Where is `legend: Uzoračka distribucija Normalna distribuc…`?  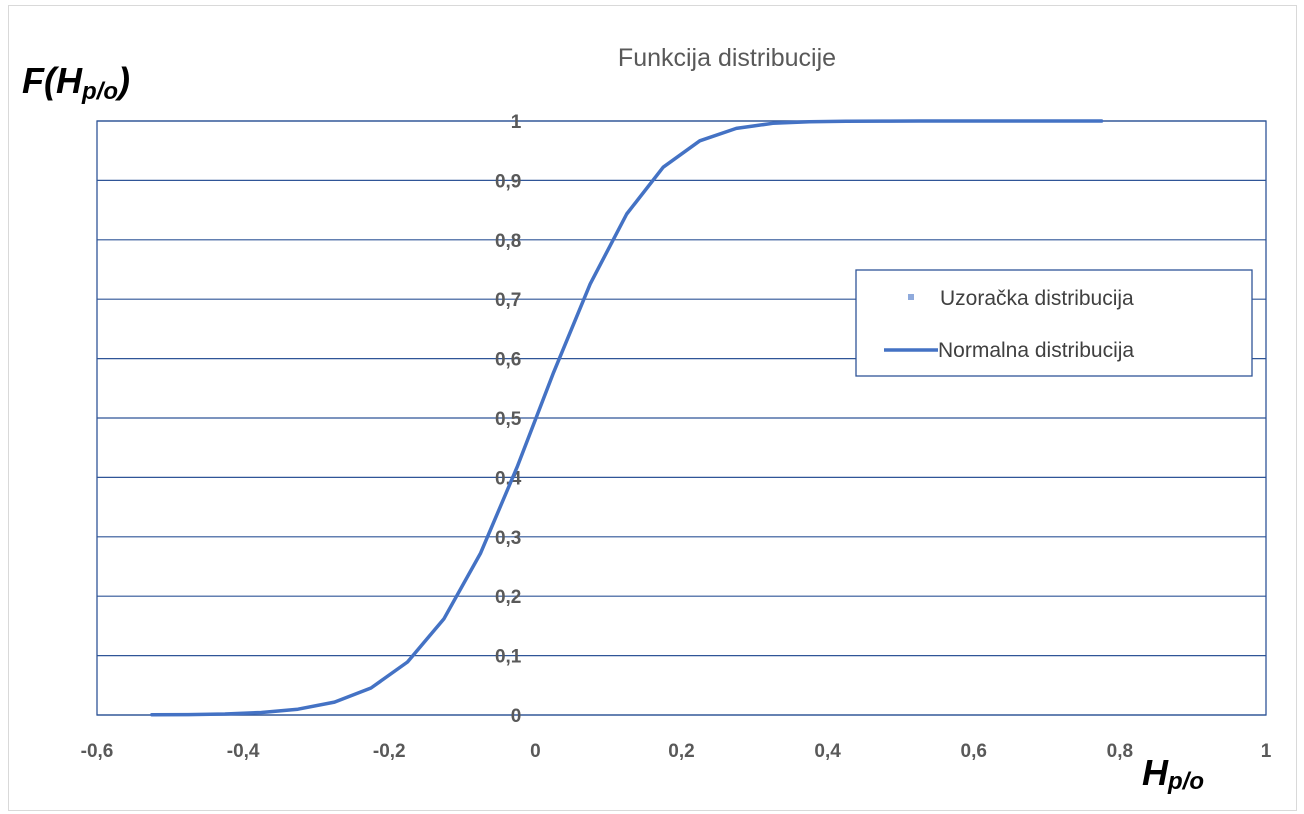
legend: Uzoračka distribucija Normalna distribuc… is located at coordinates (1054, 323).